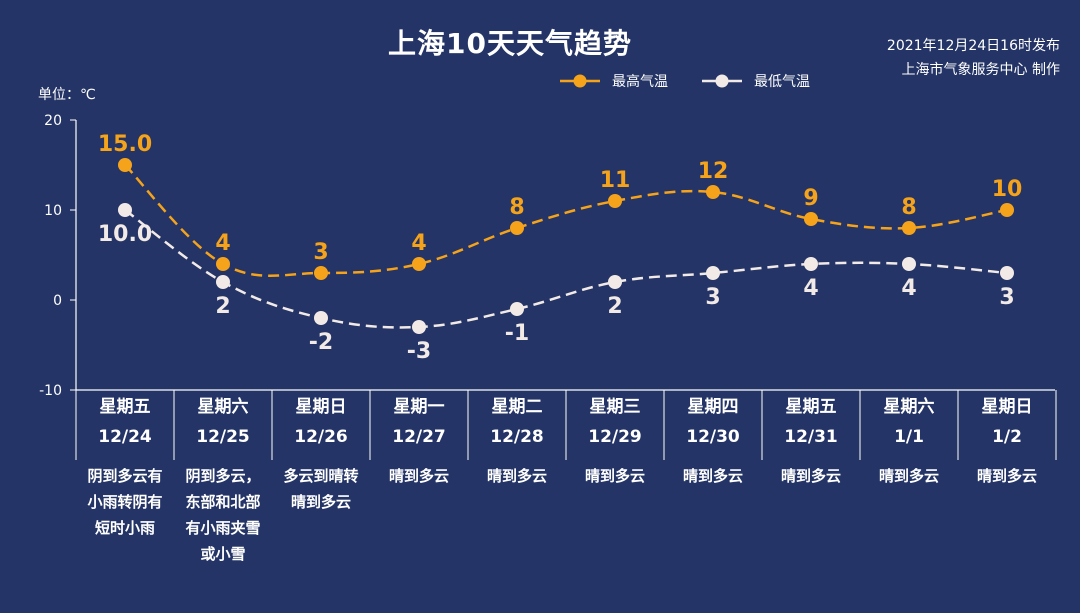  What do you see at coordinates (50, 391) in the screenshot?
I see `y-tick-label: -10` at bounding box center [50, 391].